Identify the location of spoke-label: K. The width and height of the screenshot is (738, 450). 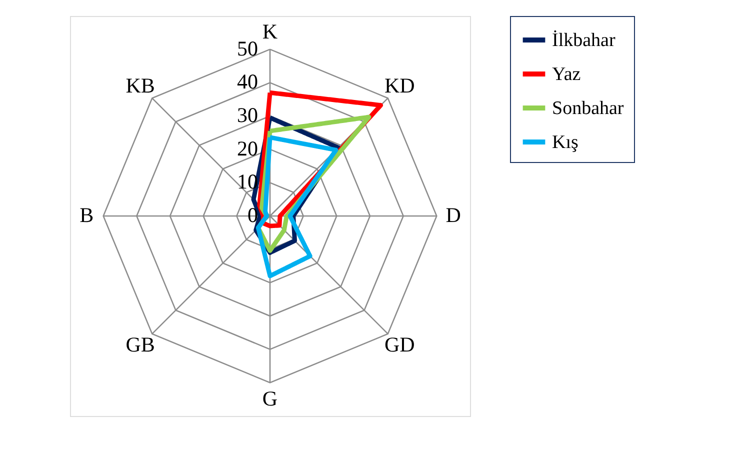
(270, 32).